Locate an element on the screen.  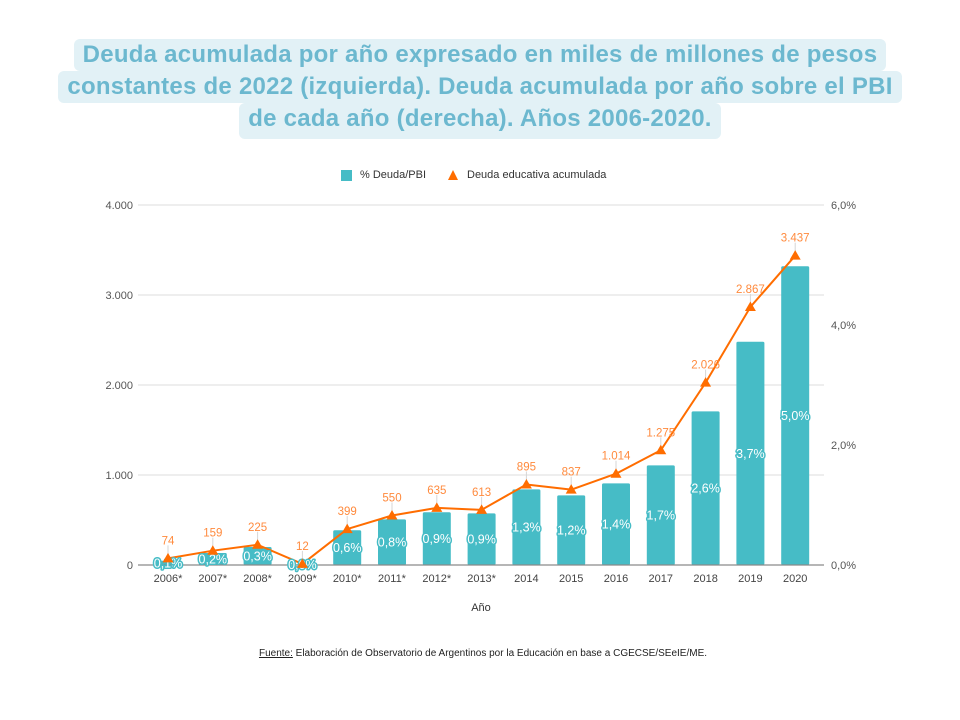
x-tick-label: 2017 is located at coordinates (661, 579).